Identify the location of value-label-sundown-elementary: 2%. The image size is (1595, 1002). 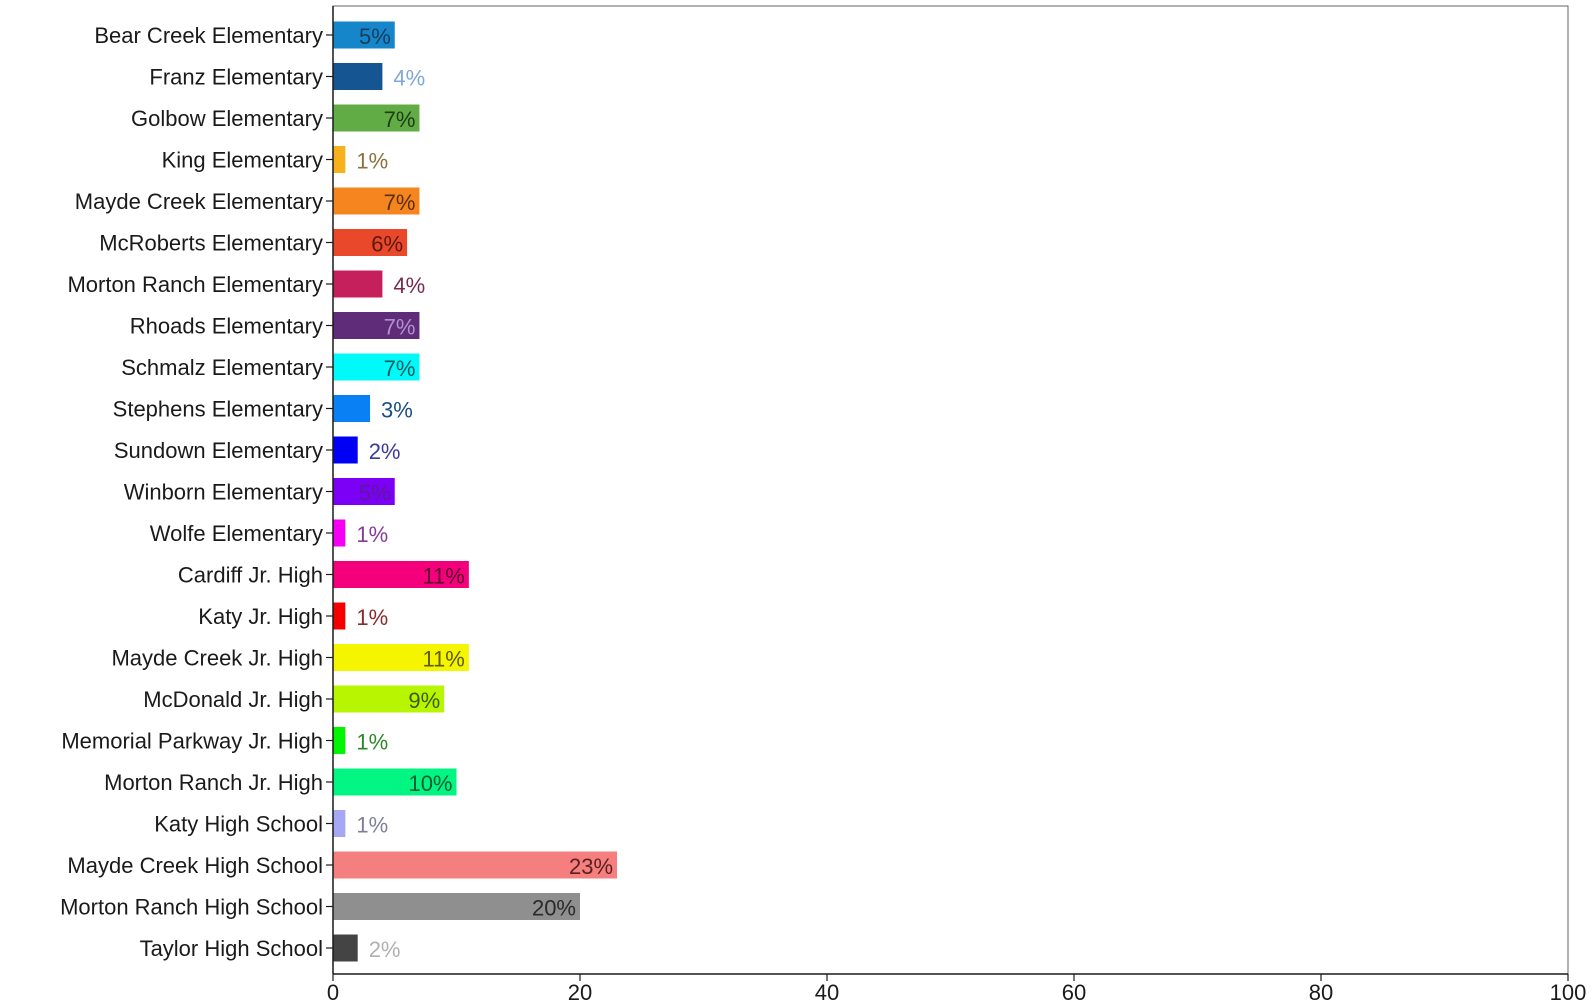
(385, 451).